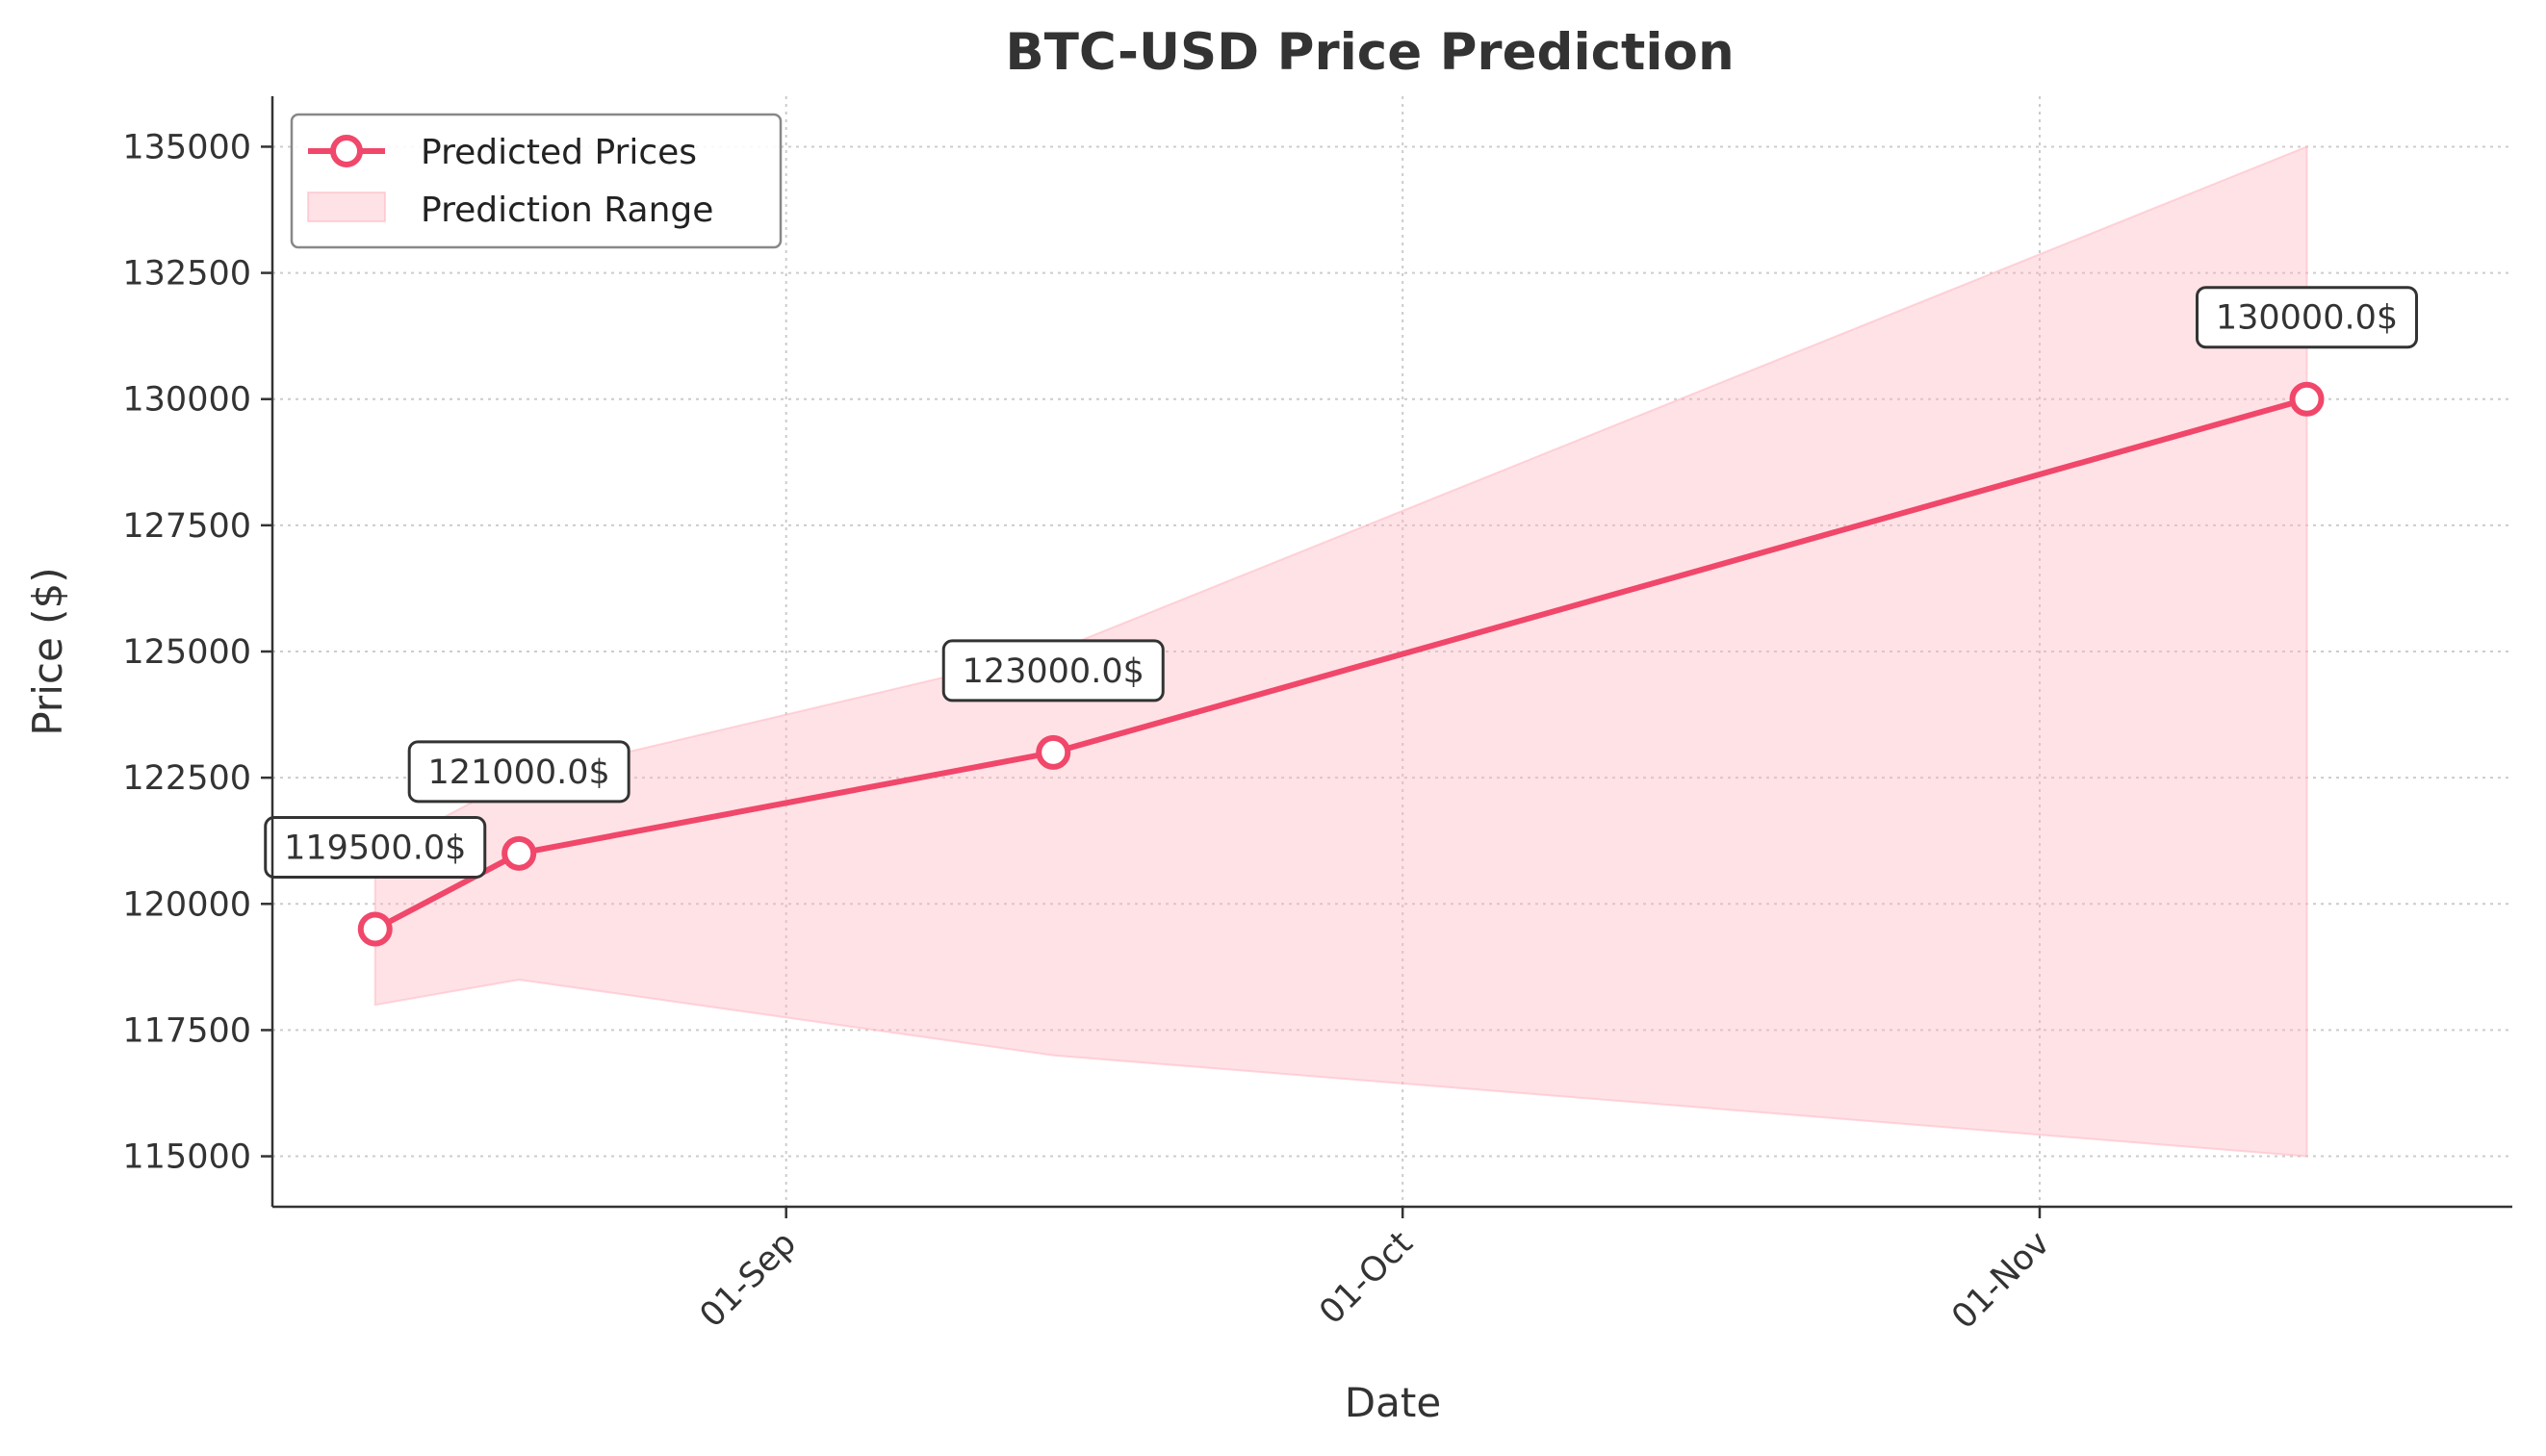 This screenshot has height=1456, width=2546. What do you see at coordinates (1366, 1278) in the screenshot?
I see `x-tick-label: 01-Oct` at bounding box center [1366, 1278].